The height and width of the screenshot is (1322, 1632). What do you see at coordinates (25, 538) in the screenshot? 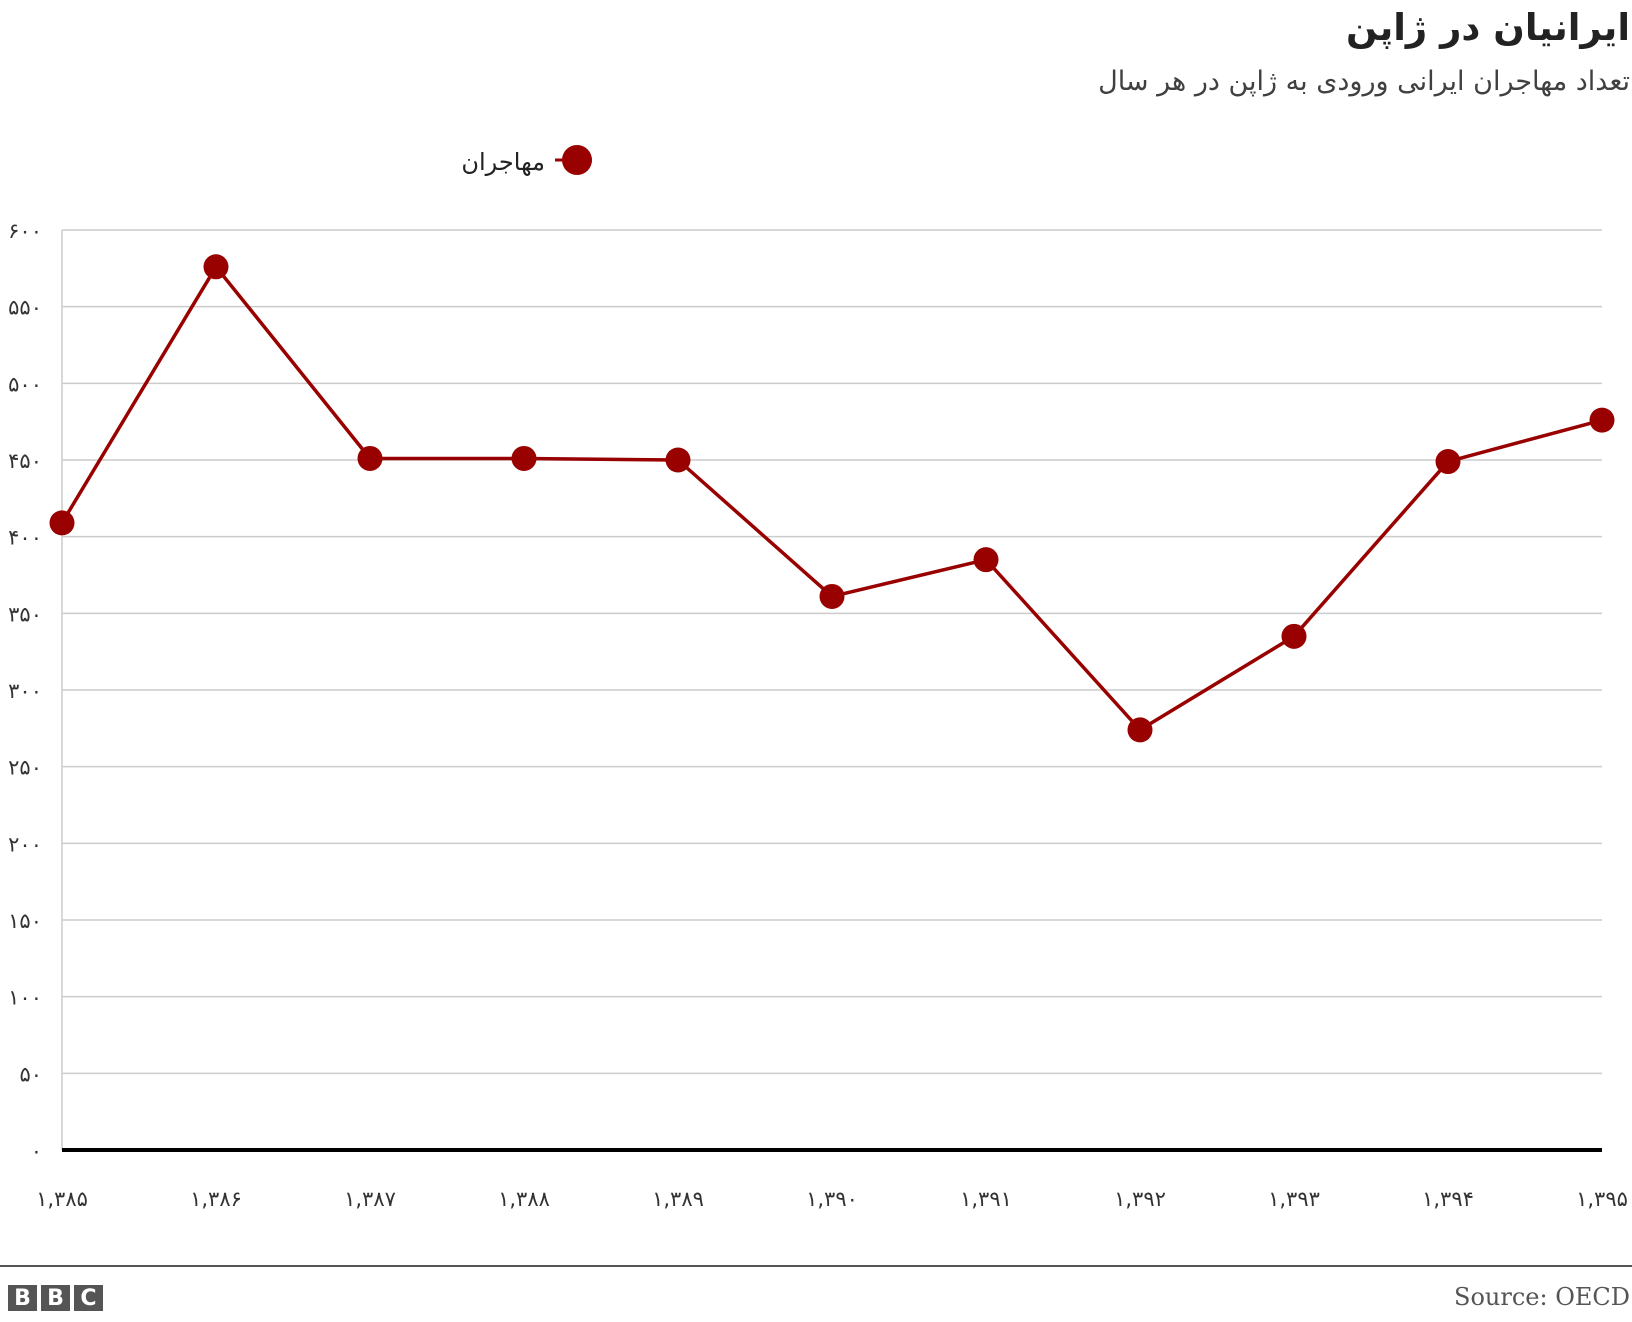
I see `y-tick-label: ۴۰۰` at bounding box center [25, 538].